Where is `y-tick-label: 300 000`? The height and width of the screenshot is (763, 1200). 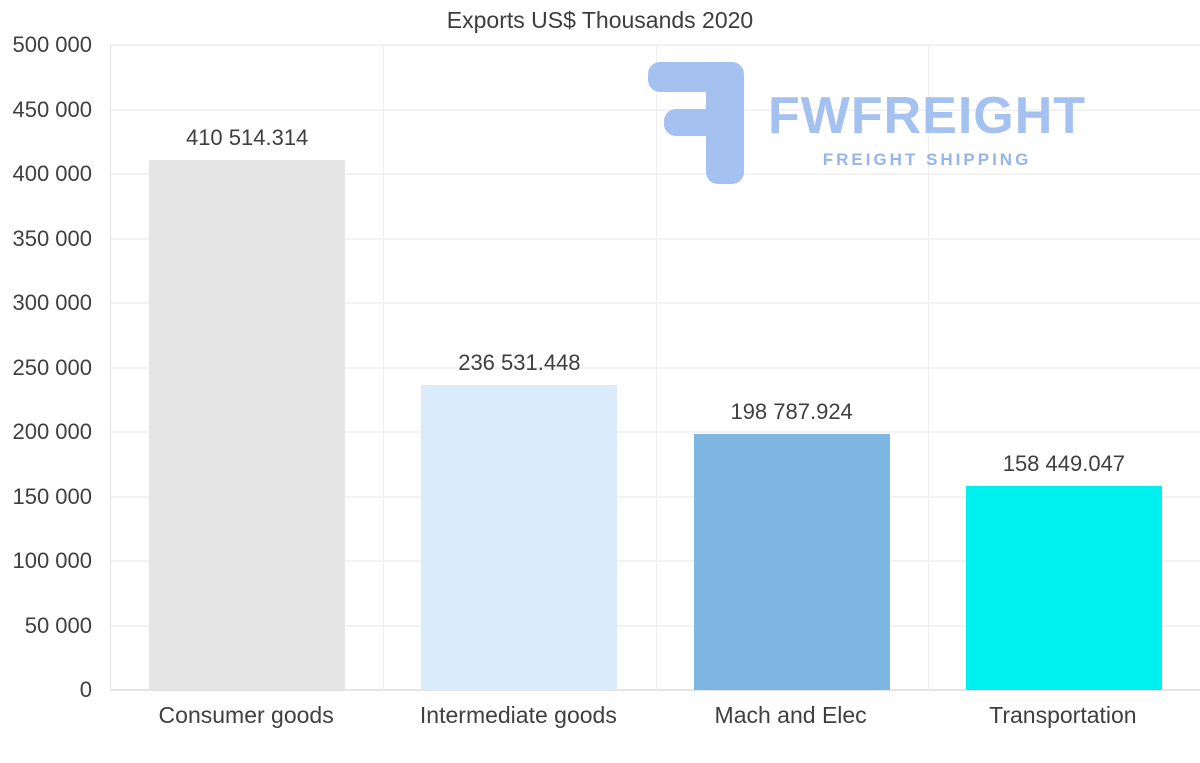 y-tick-label: 300 000 is located at coordinates (52, 302).